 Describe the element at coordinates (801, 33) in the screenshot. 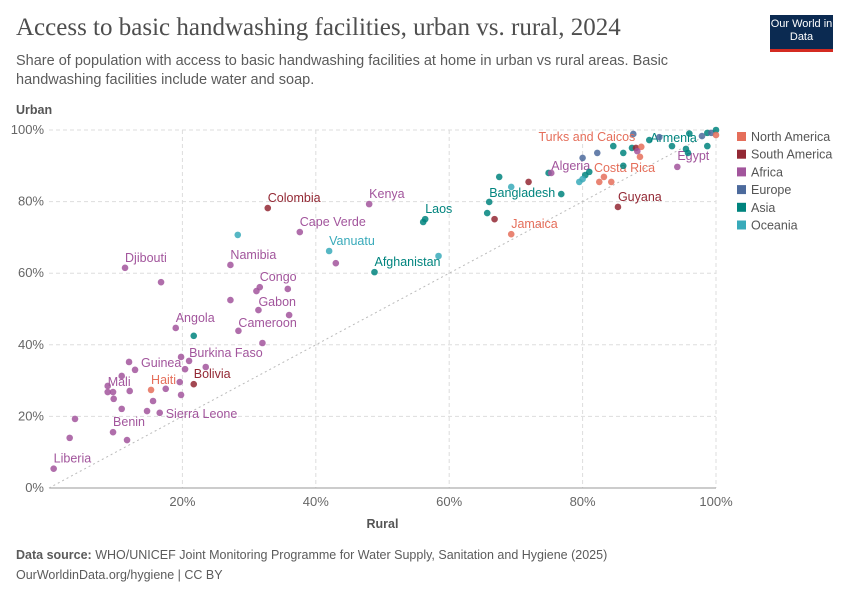

I see `owid-logo: Our World in Data` at that location.